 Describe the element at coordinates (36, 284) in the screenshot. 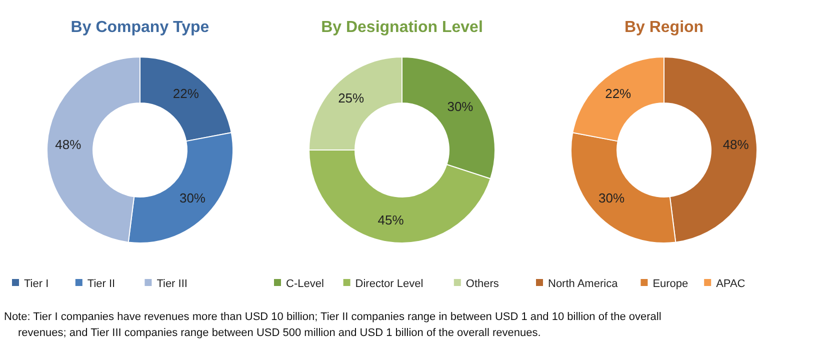

I see `legend-label: Tier I` at that location.